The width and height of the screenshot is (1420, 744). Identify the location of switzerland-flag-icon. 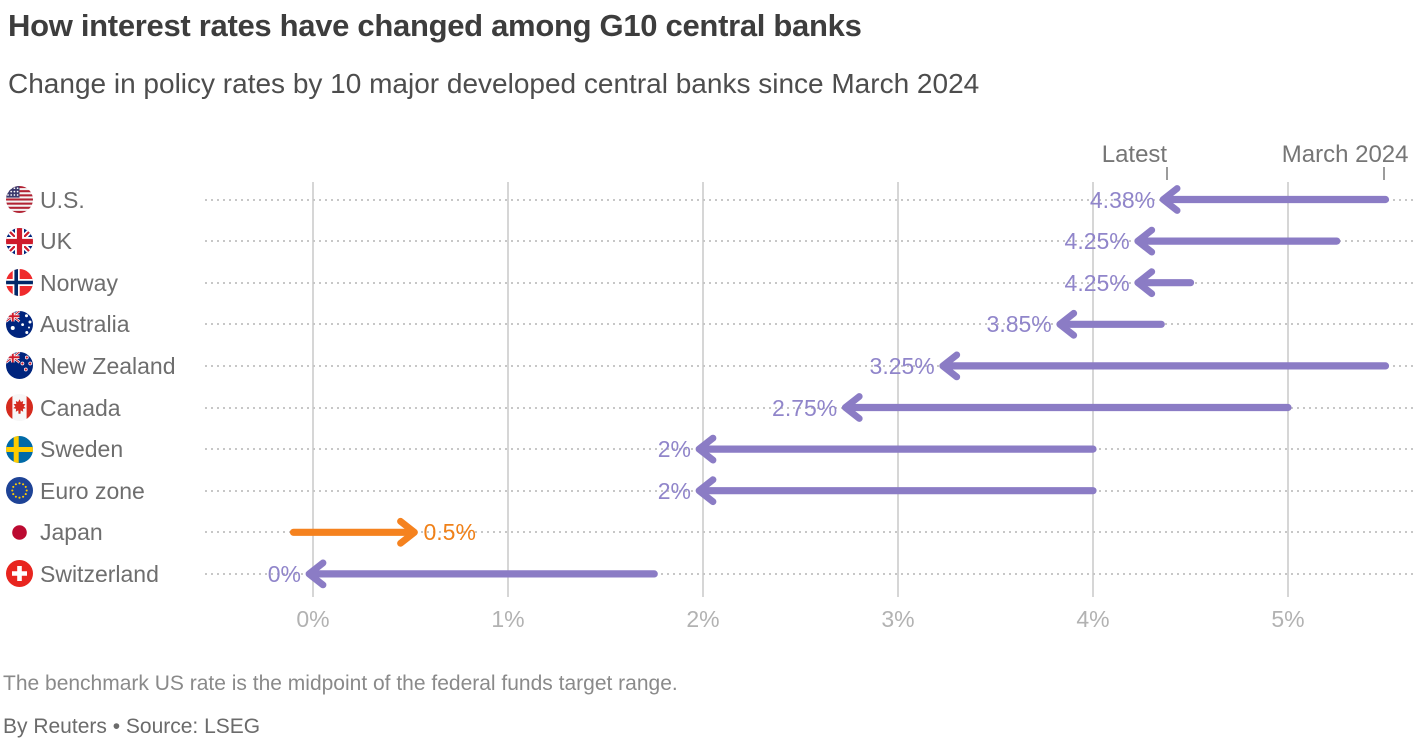
(19, 574).